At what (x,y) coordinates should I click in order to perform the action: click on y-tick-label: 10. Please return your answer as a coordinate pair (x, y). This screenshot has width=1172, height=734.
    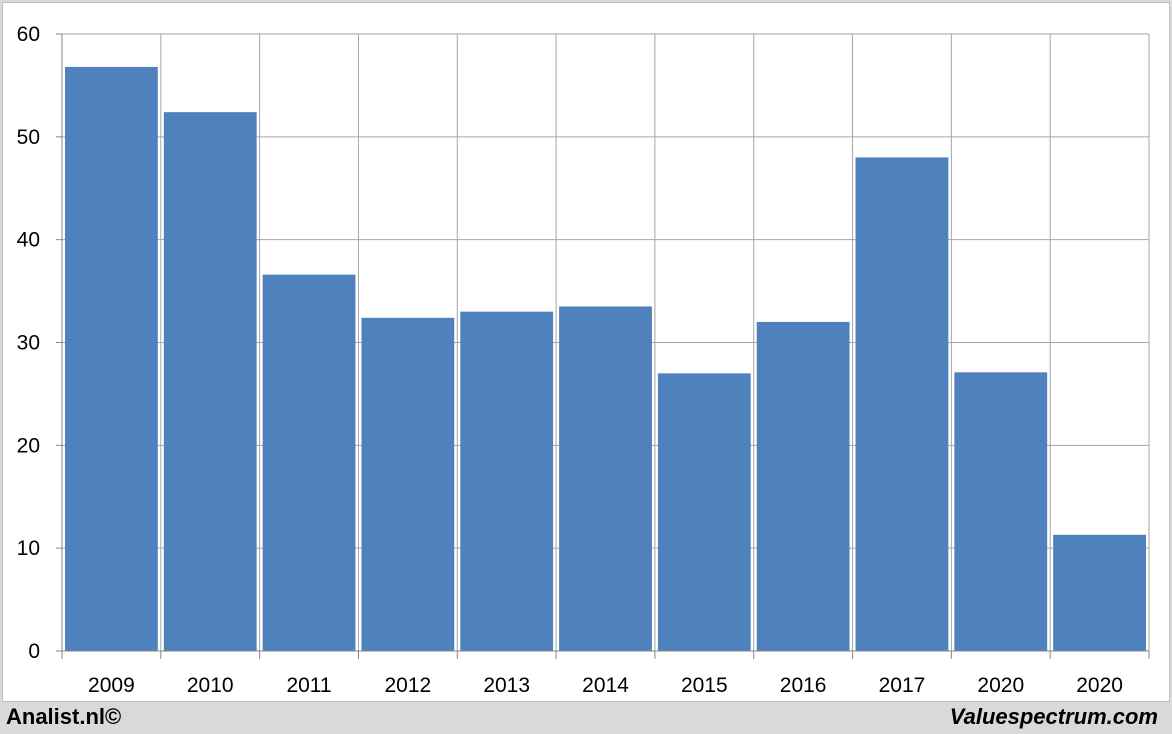
    Looking at the image, I should click on (28, 548).